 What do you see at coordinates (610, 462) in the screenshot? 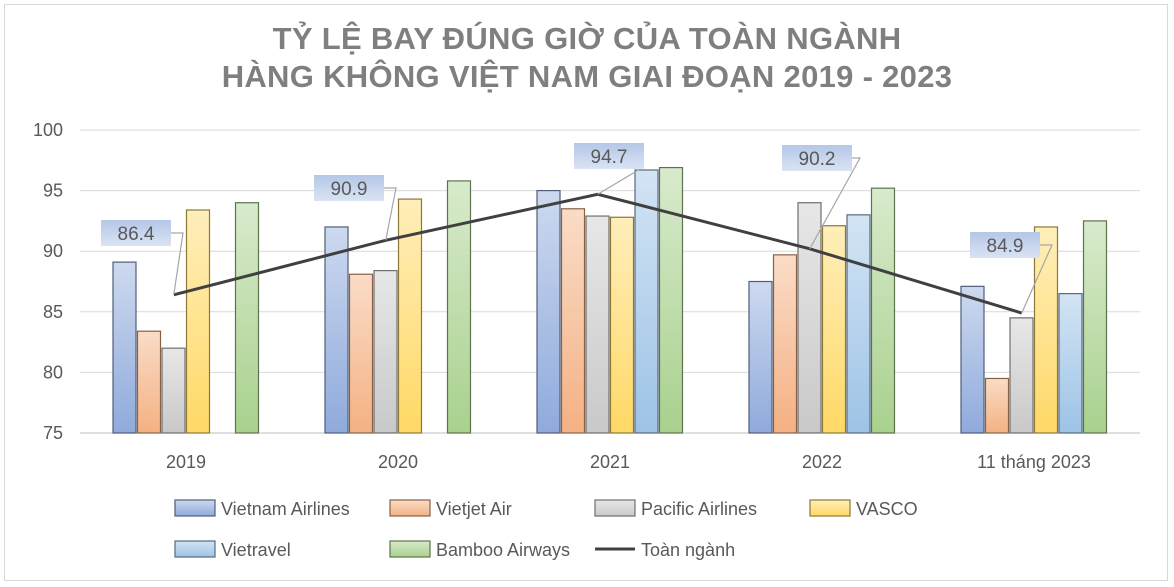
I see `x-tick-2021: 2021` at bounding box center [610, 462].